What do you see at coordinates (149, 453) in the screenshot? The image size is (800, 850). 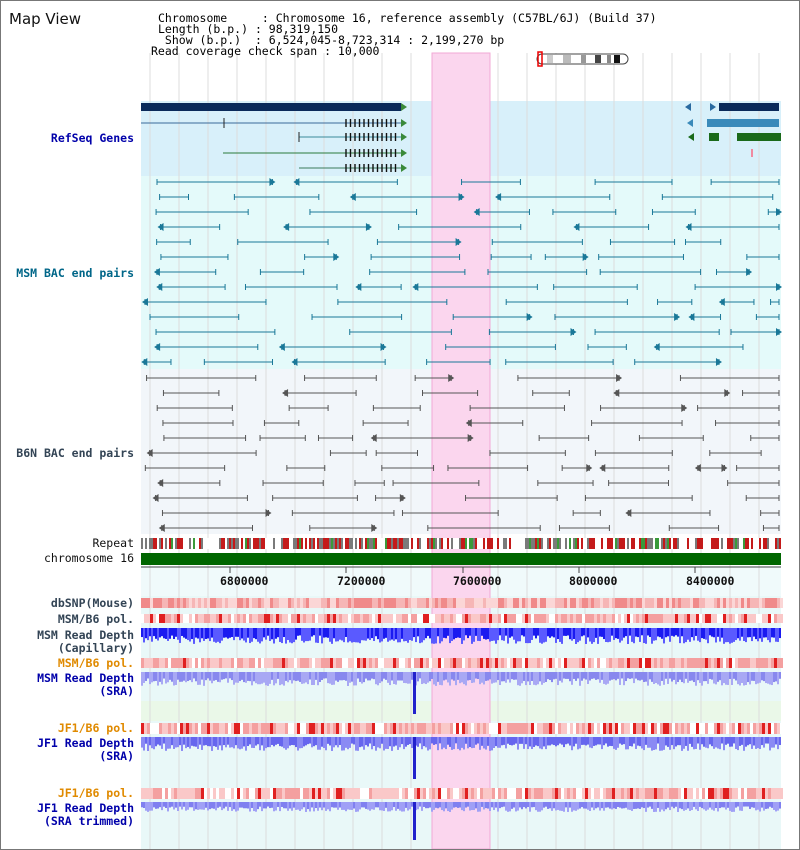 I see `b6n-bac-pair-arrow` at bounding box center [149, 453].